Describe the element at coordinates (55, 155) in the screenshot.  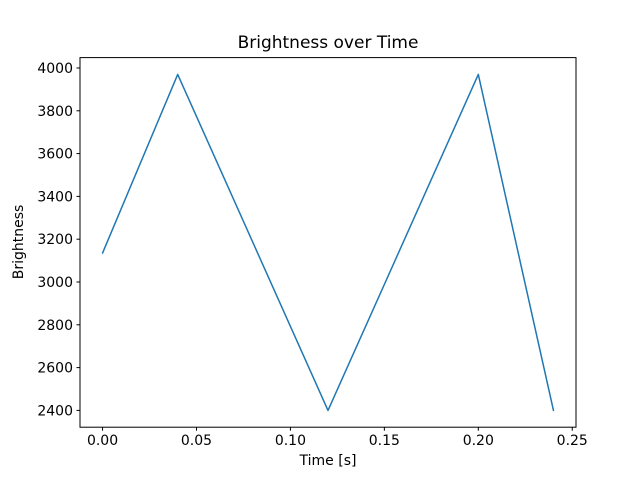
I see `y-tick-label: 3600` at that location.